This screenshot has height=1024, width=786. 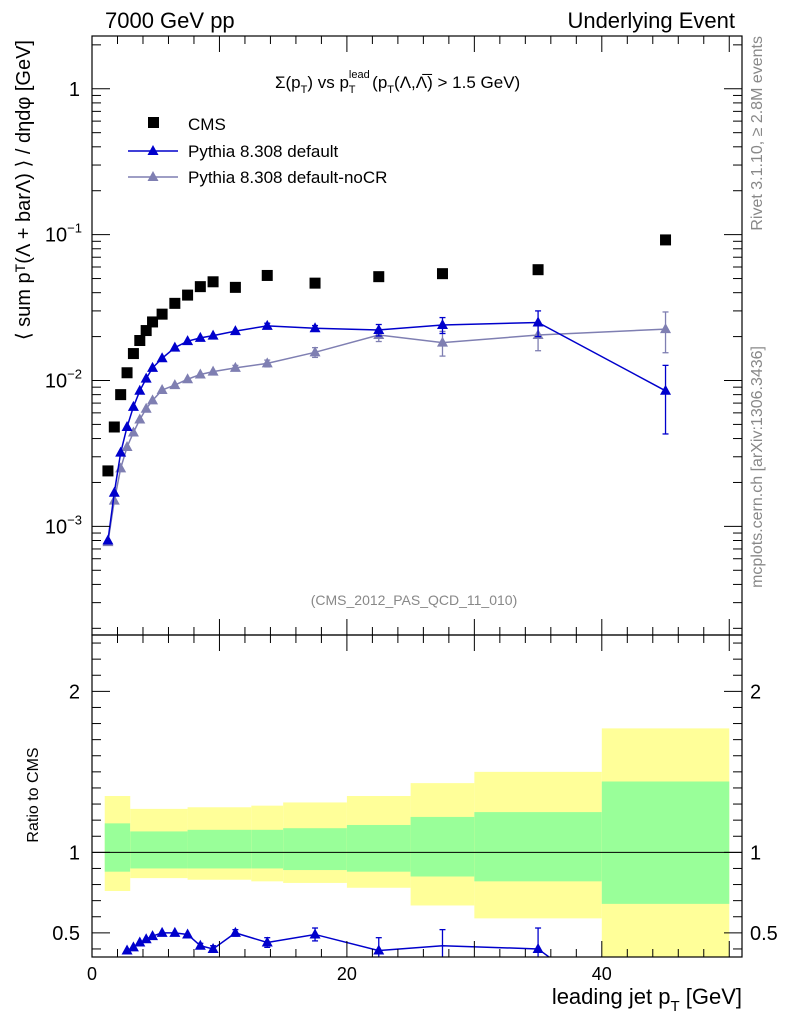 I want to click on ratio-y-tick-label-left-1: 1, so click(x=74, y=853).